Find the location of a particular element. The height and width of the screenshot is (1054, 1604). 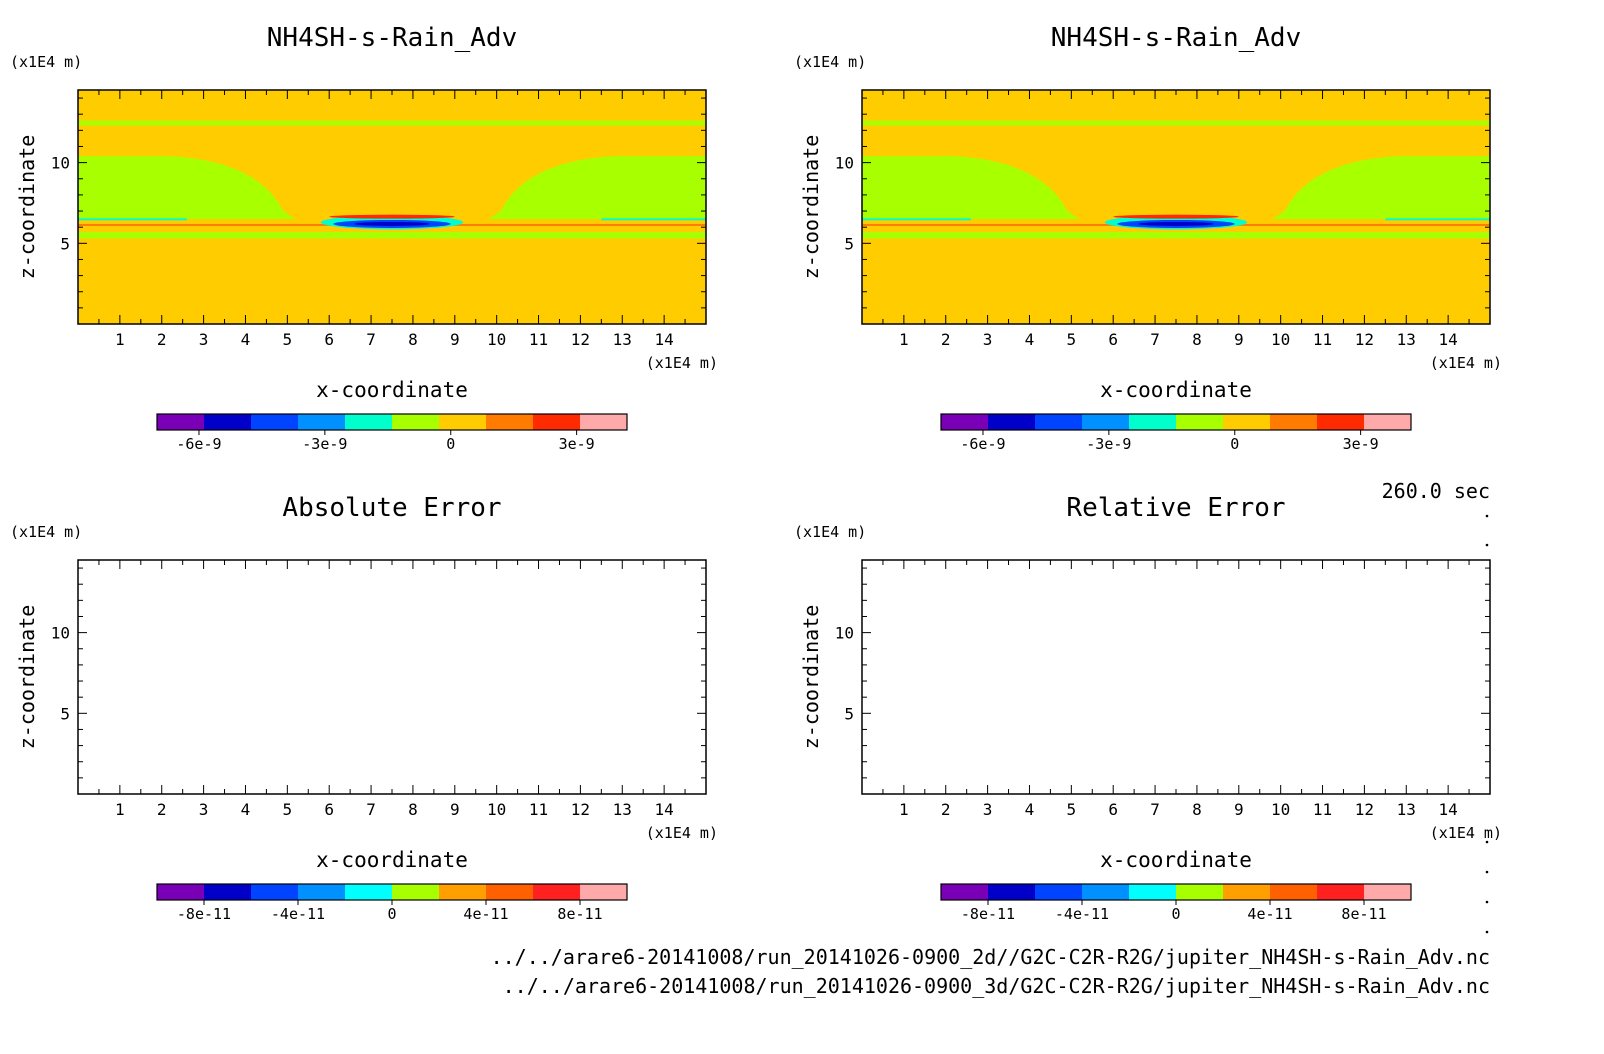

colorbar-tick-label: -6e-9 is located at coordinates (198, 444).